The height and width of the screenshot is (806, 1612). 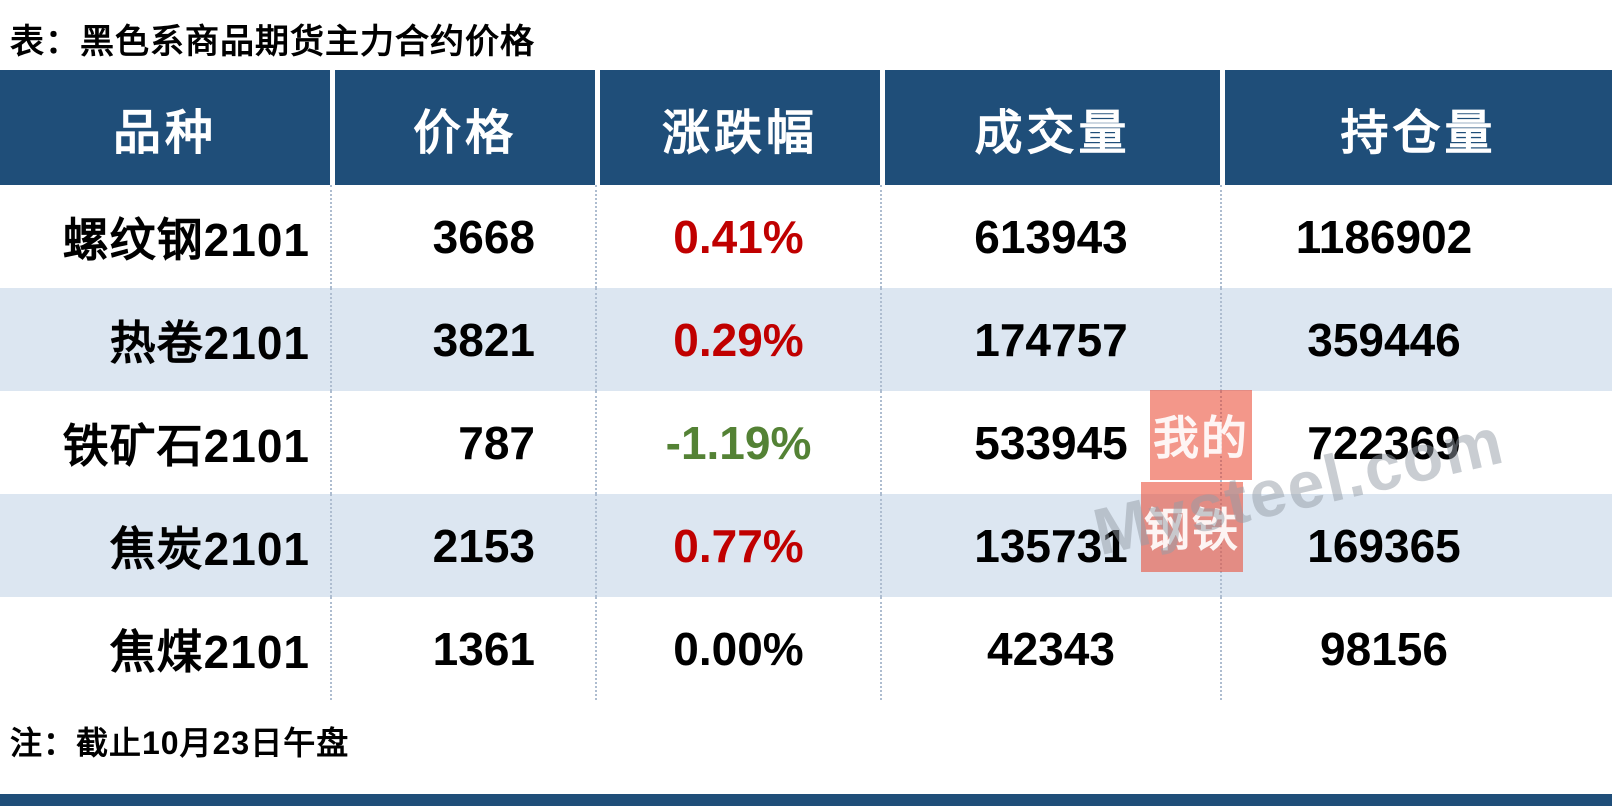 What do you see at coordinates (209, 651) in the screenshot?
I see `cell-variety: 焦煤2101` at bounding box center [209, 651].